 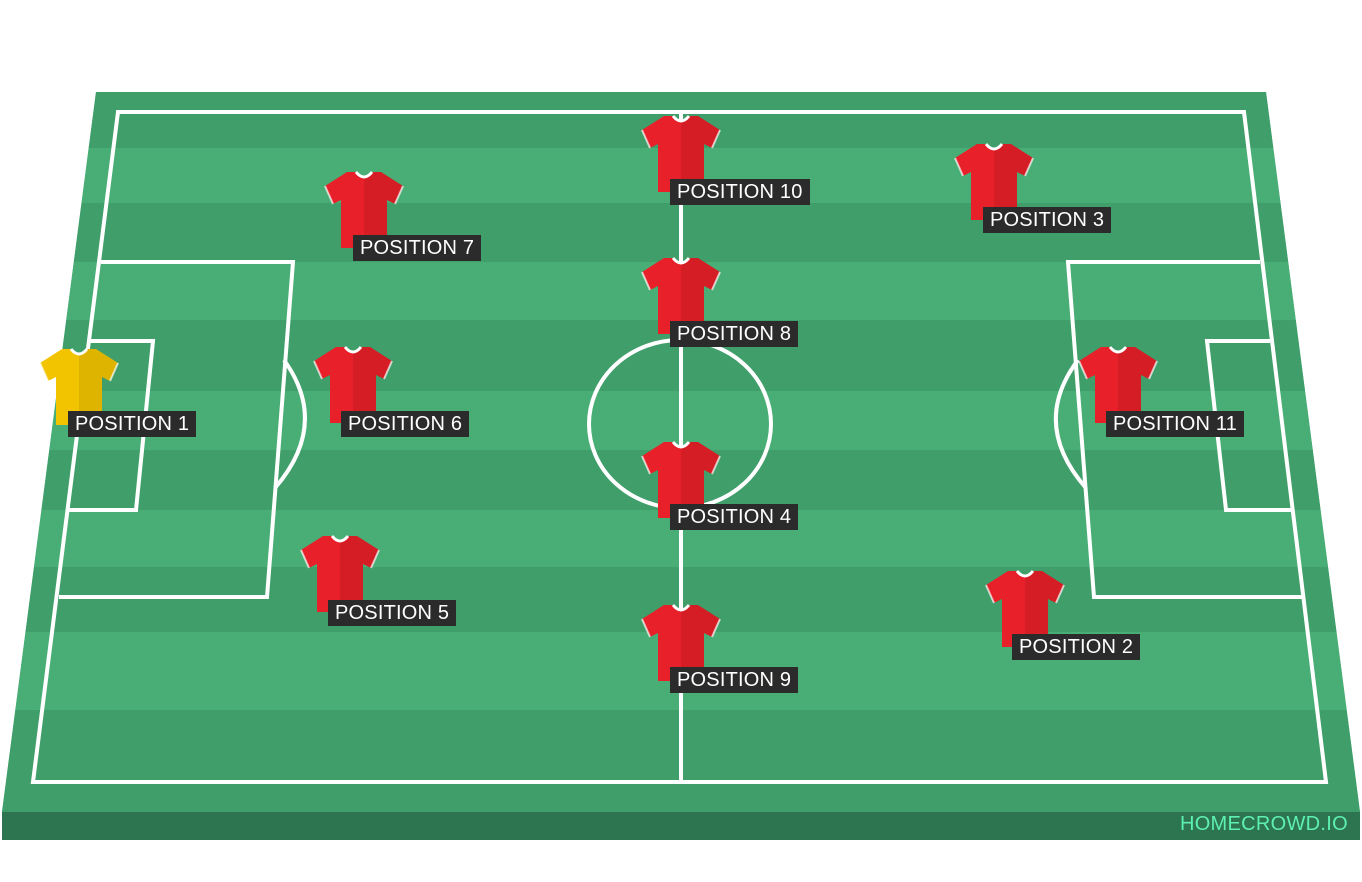 I want to click on left-penalty-area, so click(x=177, y=429).